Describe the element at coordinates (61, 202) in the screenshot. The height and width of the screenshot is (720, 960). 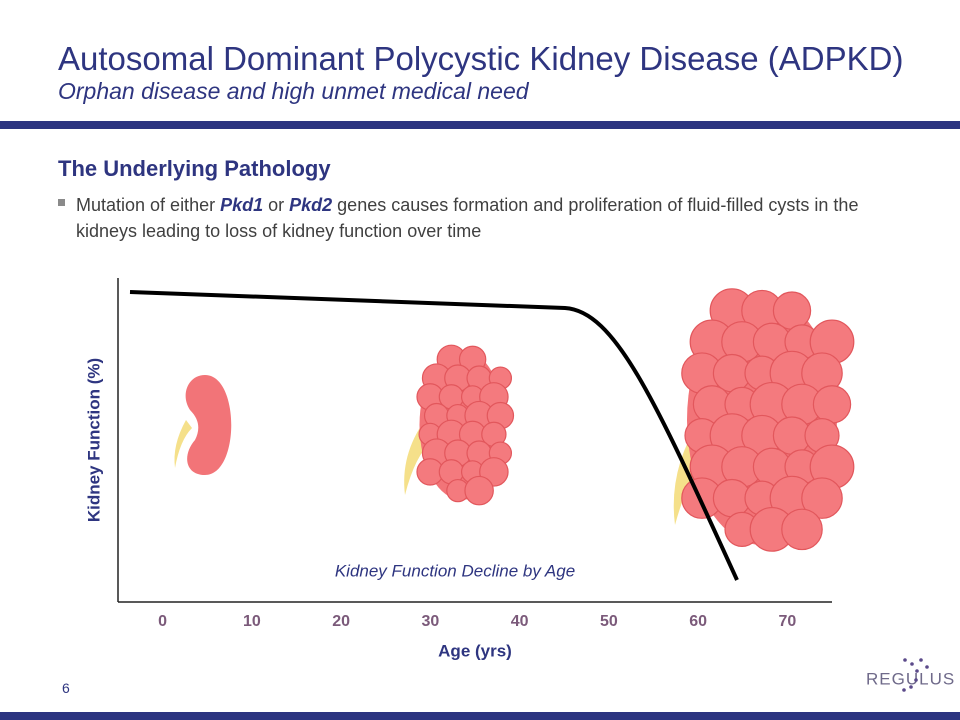
I see `bullet-marker` at that location.